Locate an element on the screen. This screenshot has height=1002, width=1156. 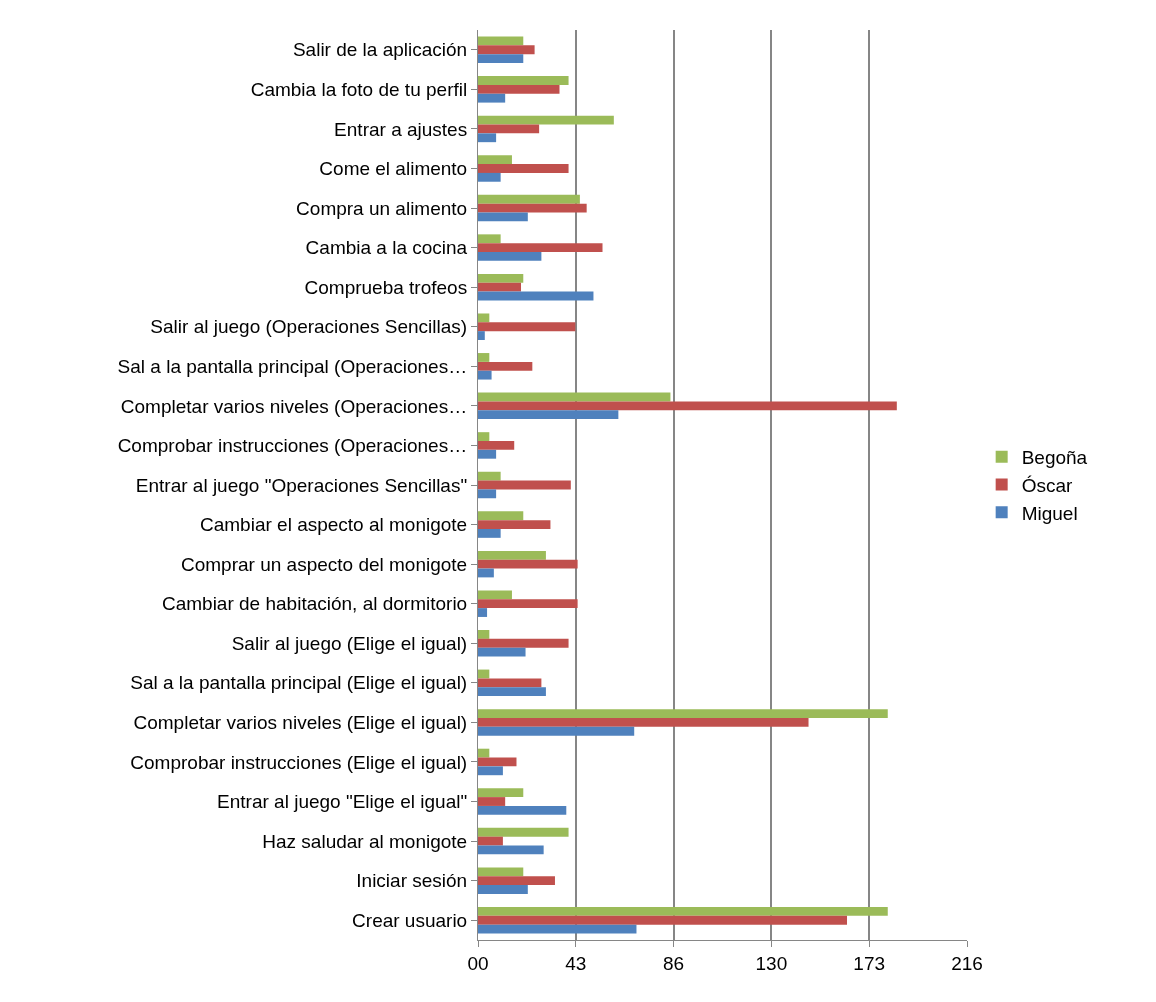
x-tick-label: 130 is located at coordinates (771, 963).